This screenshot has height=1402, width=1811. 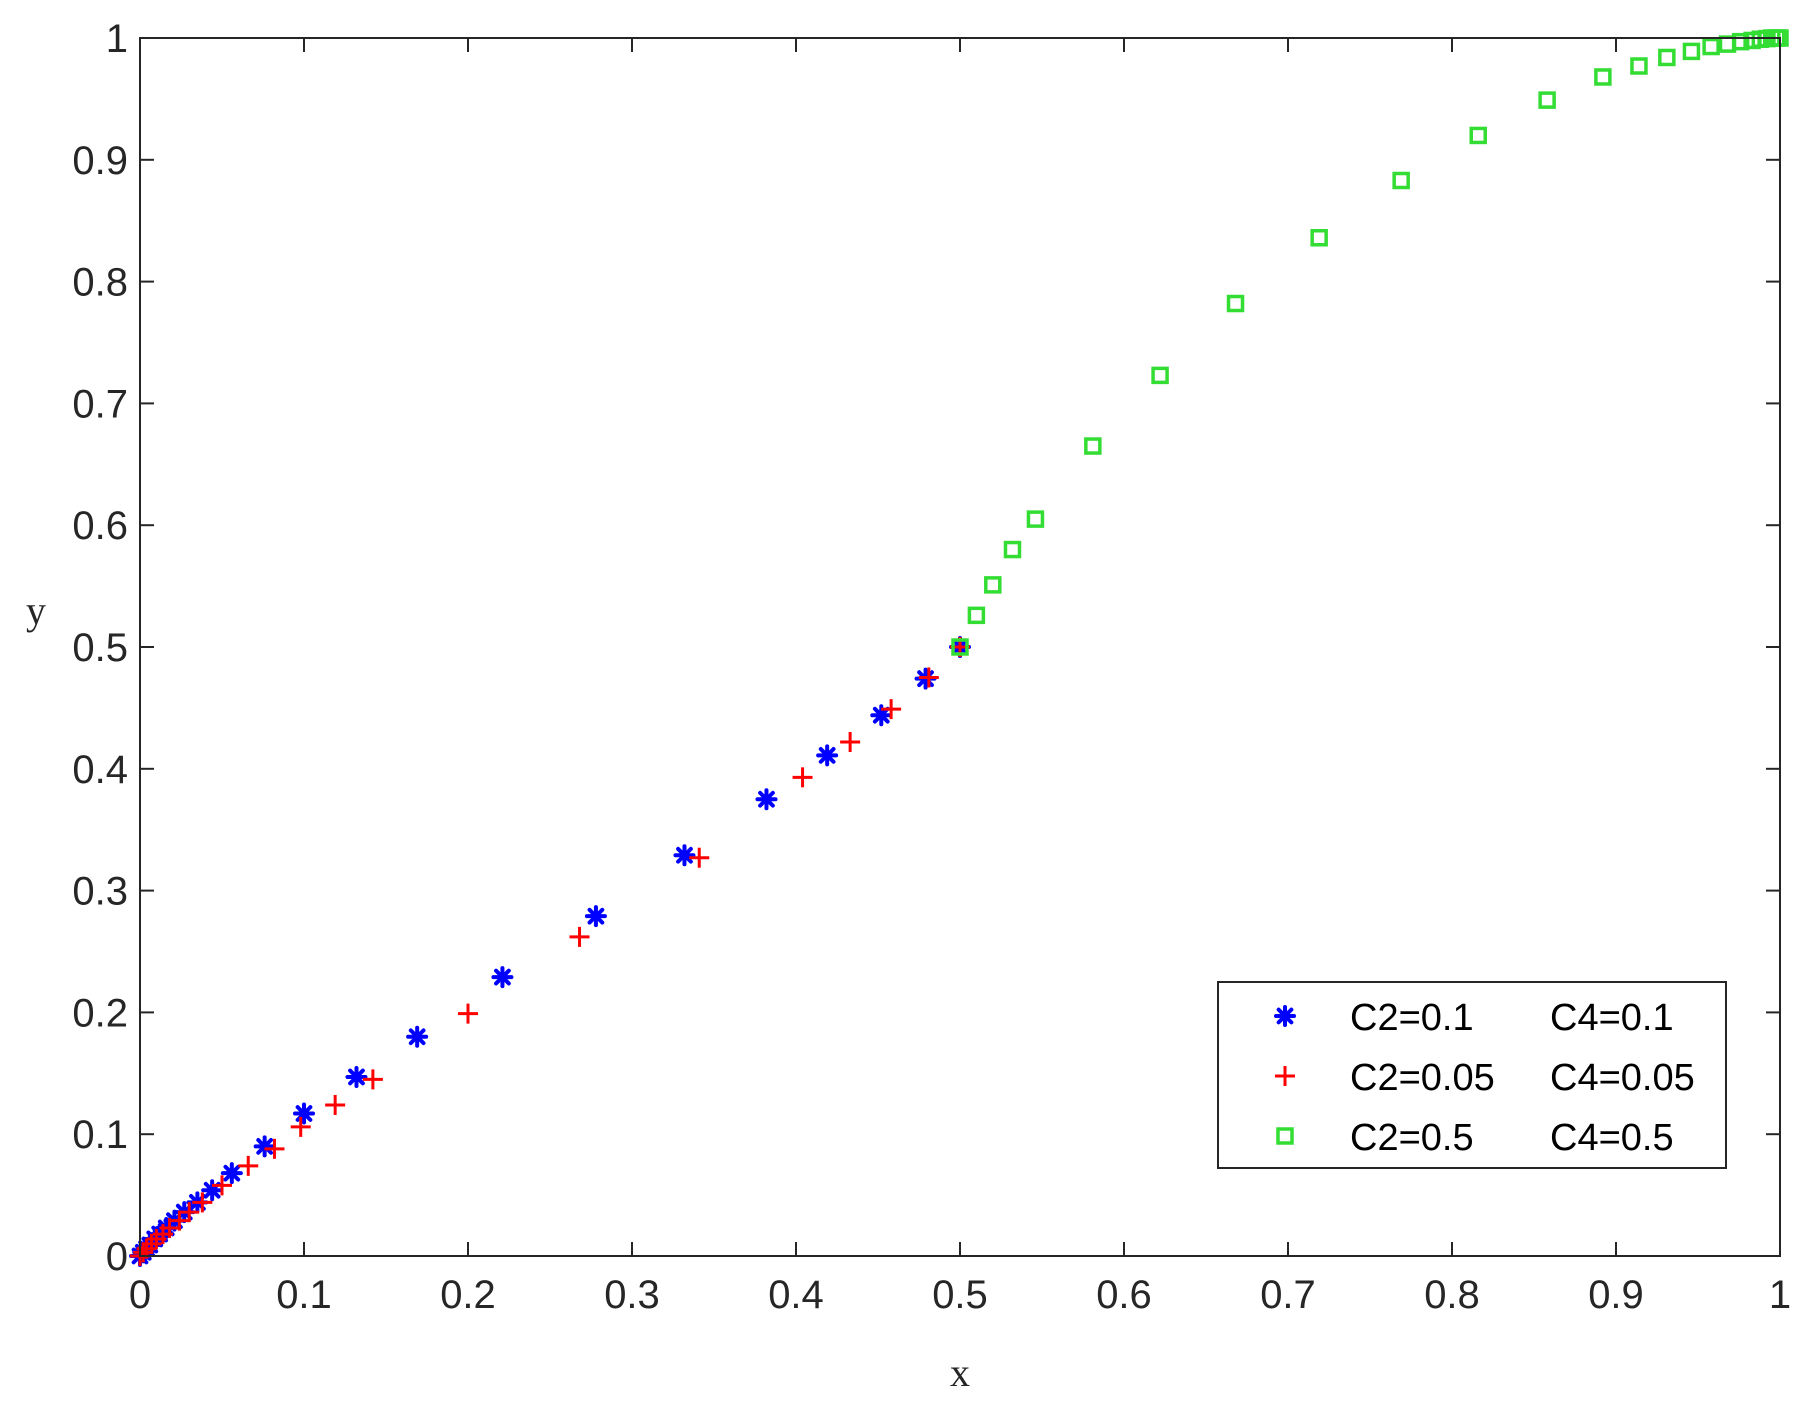 I want to click on y-tick-label: 0.5, so click(x=100, y=648).